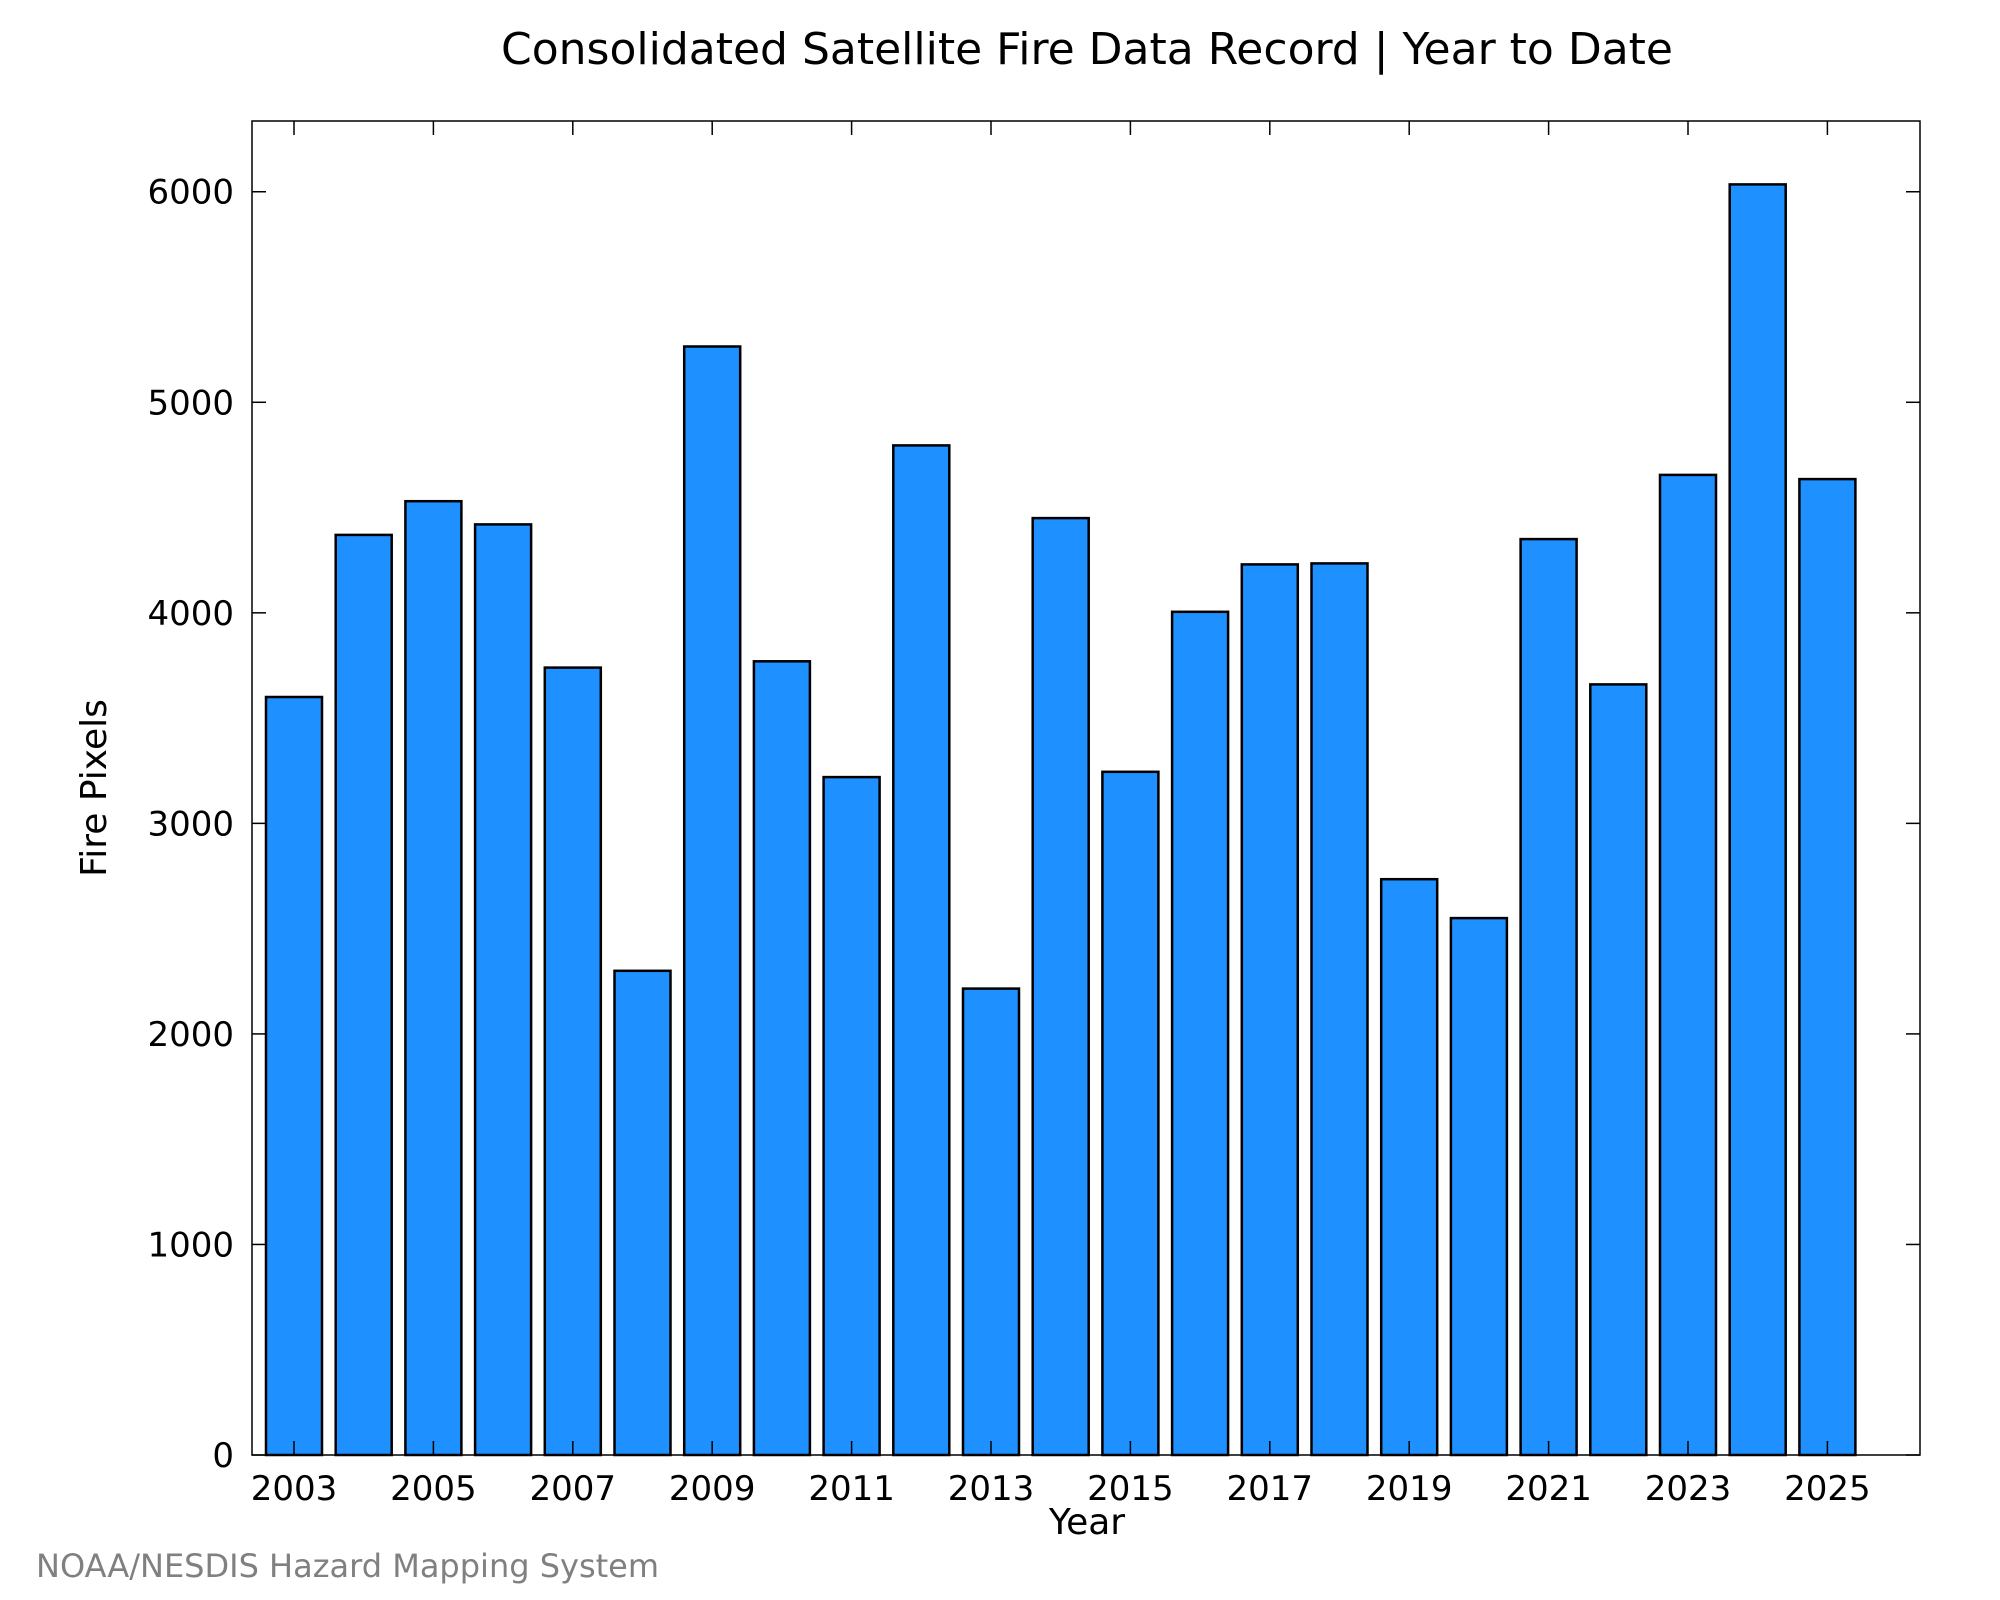 The height and width of the screenshot is (1600, 2000). I want to click on bar-2018, so click(1339, 1009).